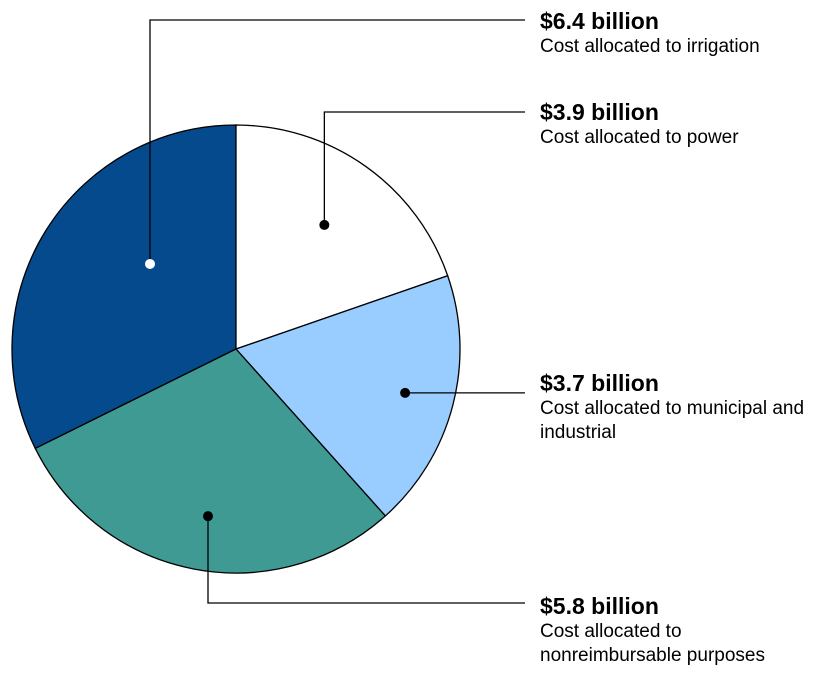 This screenshot has width=832, height=673. What do you see at coordinates (424, 168) in the screenshot?
I see `leader-line-power` at bounding box center [424, 168].